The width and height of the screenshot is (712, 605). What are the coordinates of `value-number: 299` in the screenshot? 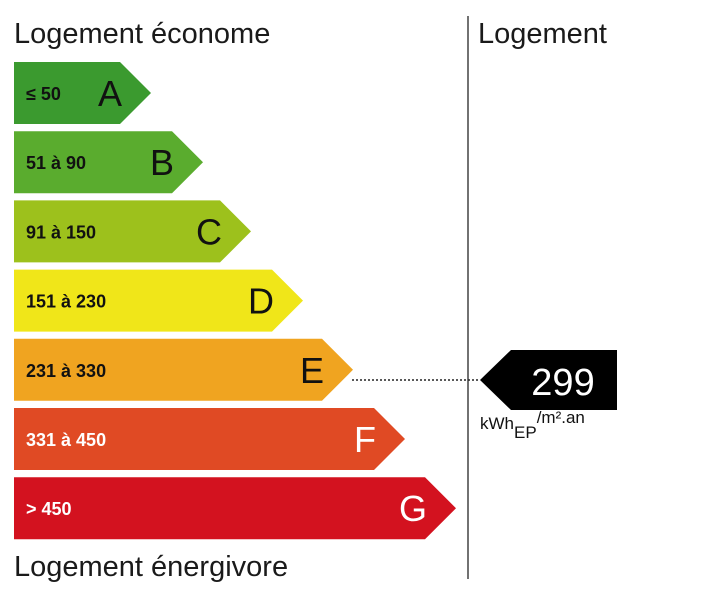 It's located at (562, 383).